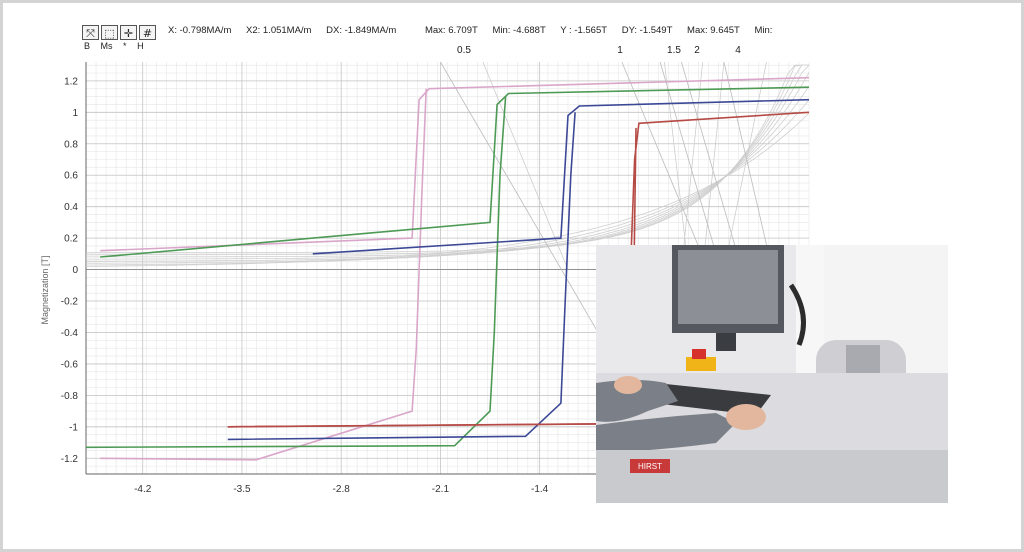  I want to click on y-tick-label: 1.2, so click(71, 81).